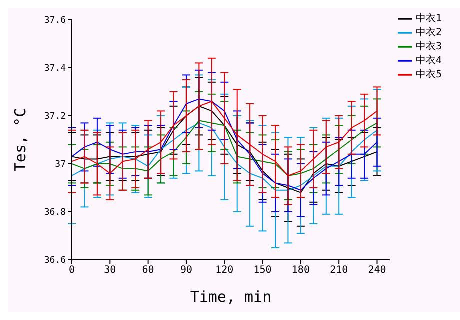  What do you see at coordinates (429, 33) in the screenshot?
I see `legend-label: 中衣2` at bounding box center [429, 33].